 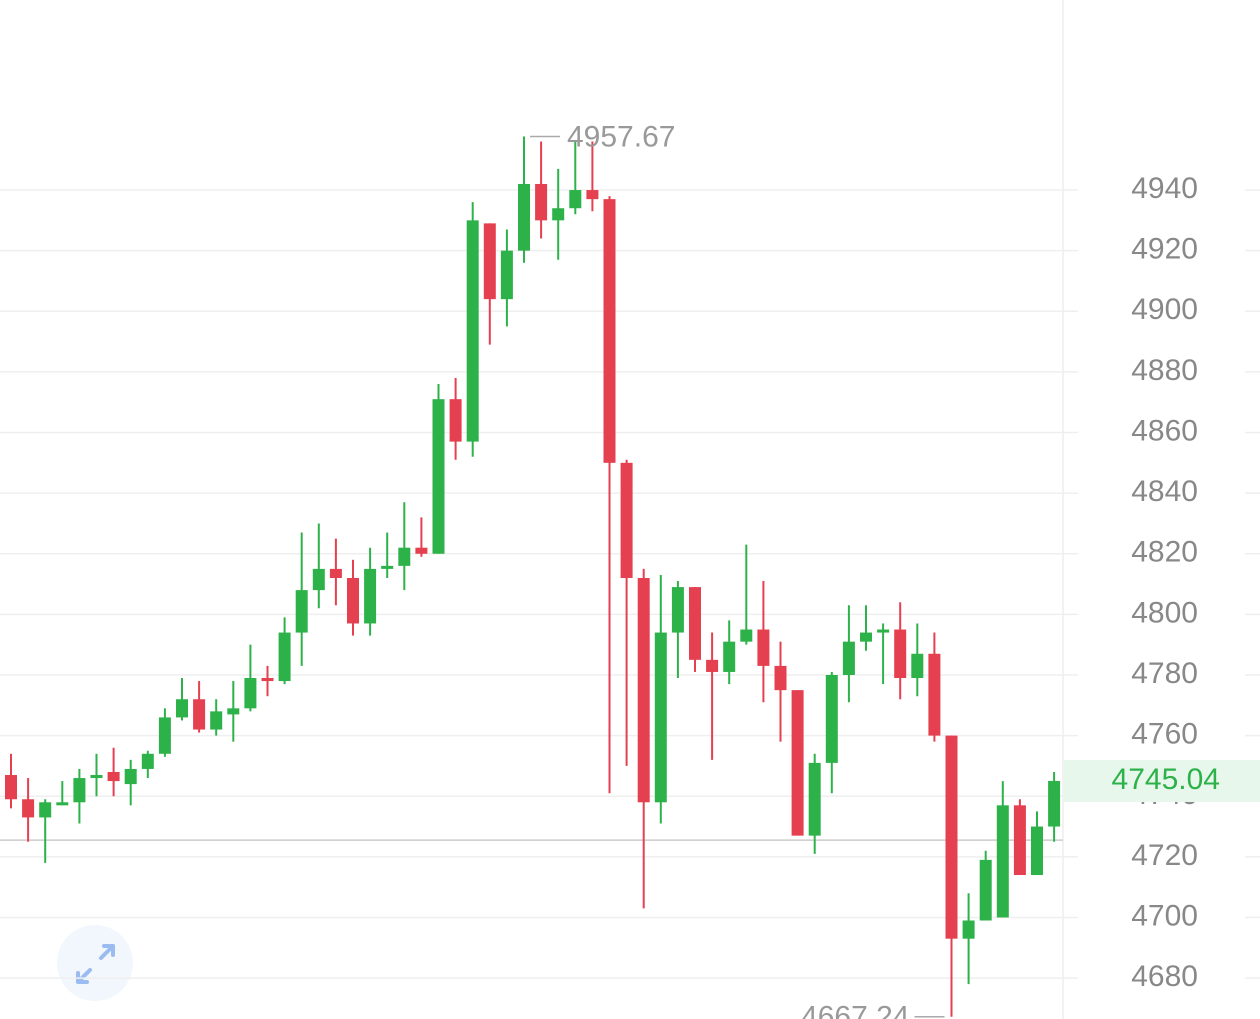 What do you see at coordinates (1164, 734) in the screenshot?
I see `y-tick-label: 4760` at bounding box center [1164, 734].